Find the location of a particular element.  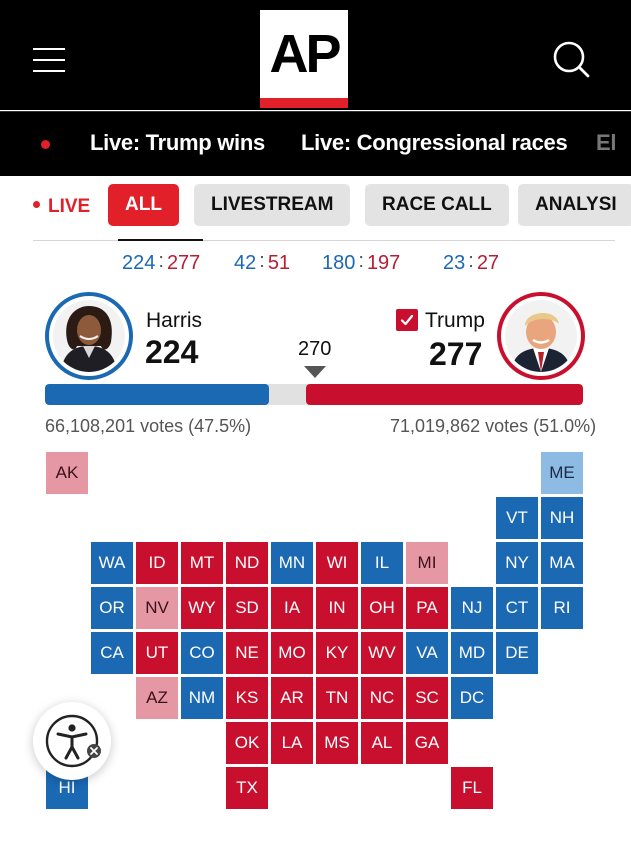

trump-bar-fill is located at coordinates (444, 394).